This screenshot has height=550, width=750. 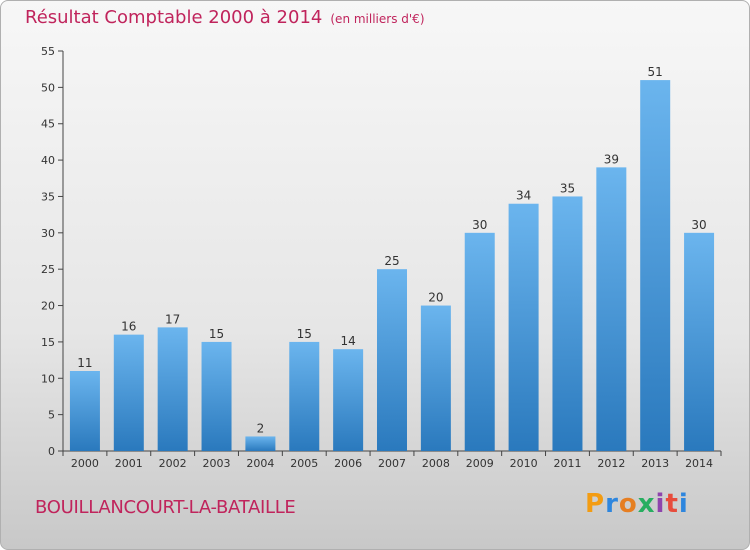 What do you see at coordinates (260, 463) in the screenshot?
I see `x-tick-label: 2004` at bounding box center [260, 463].